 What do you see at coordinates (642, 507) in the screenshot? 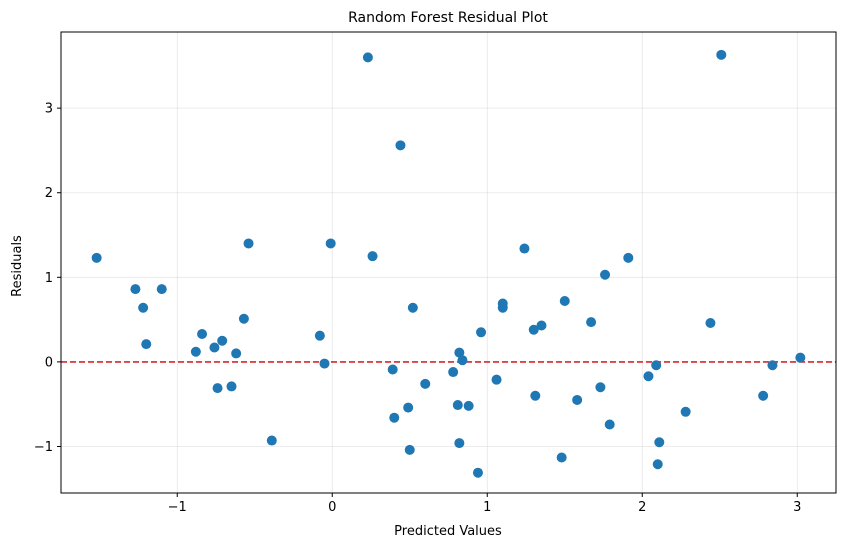
I see `x-tick-label: 2` at bounding box center [642, 507].